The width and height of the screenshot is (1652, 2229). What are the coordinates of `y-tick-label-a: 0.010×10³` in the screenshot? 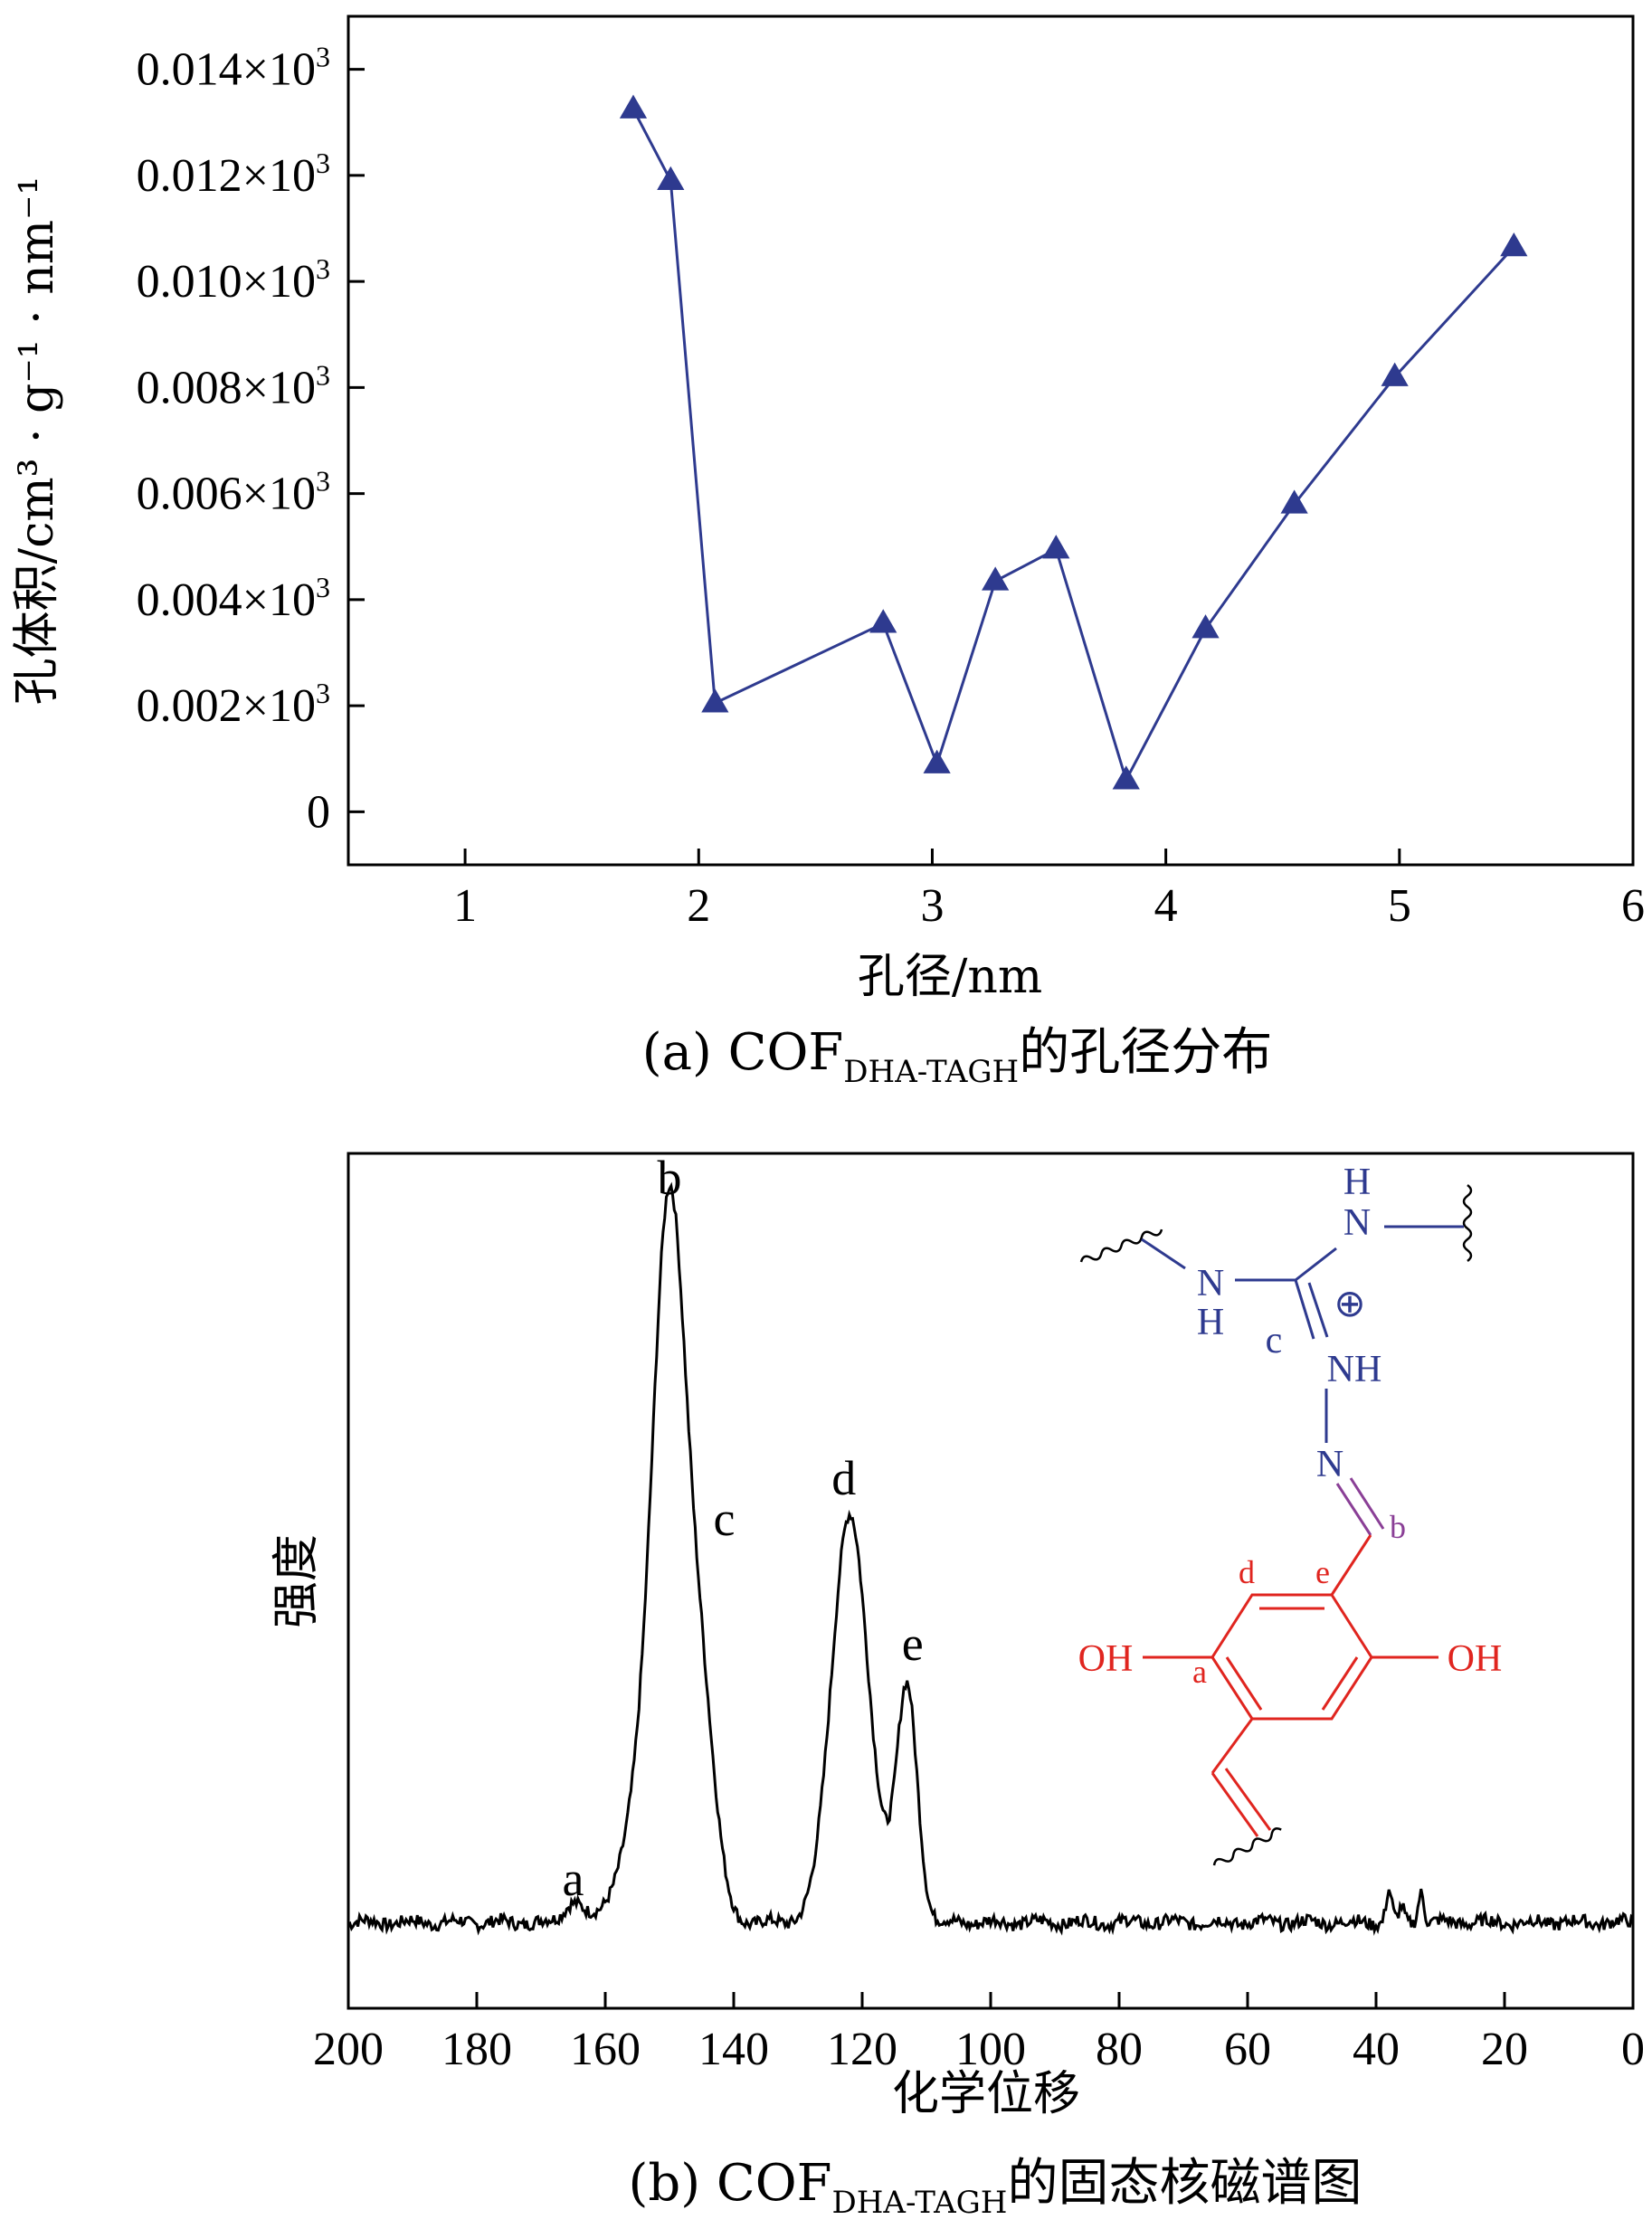 It's located at (233, 280).